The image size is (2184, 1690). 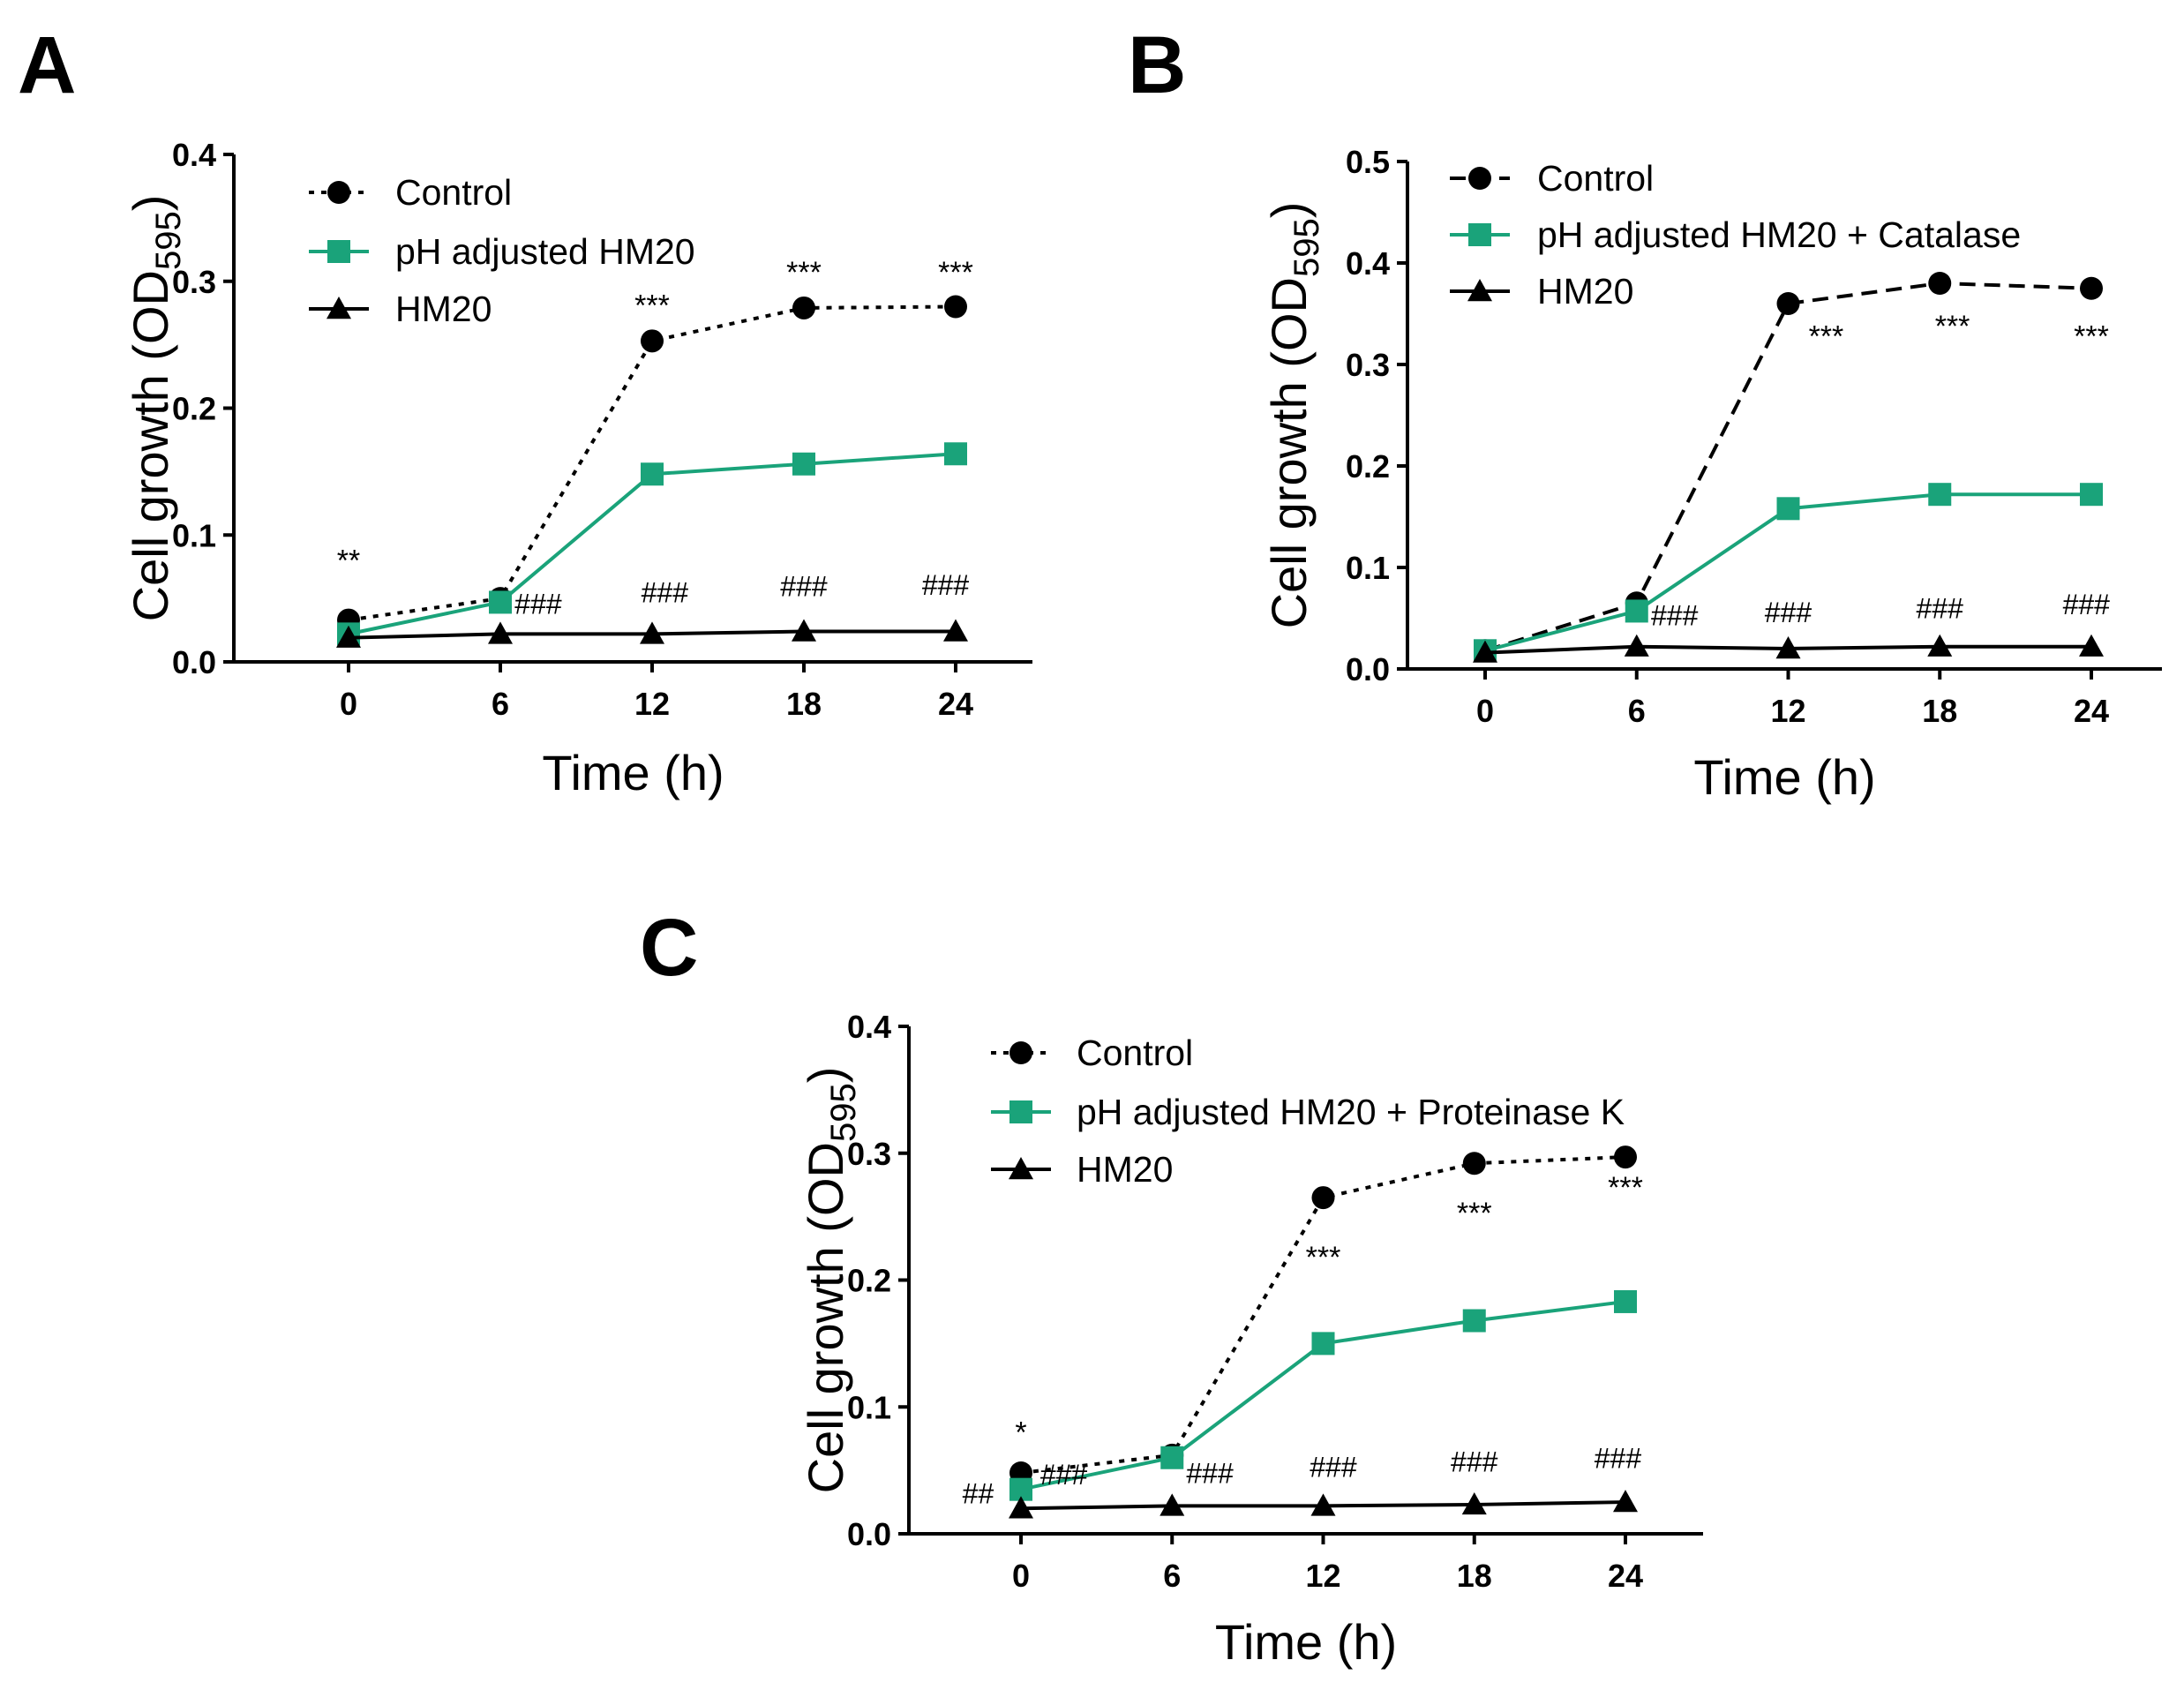 I want to click on y-axis-title-close: ), so click(x=825, y=1075).